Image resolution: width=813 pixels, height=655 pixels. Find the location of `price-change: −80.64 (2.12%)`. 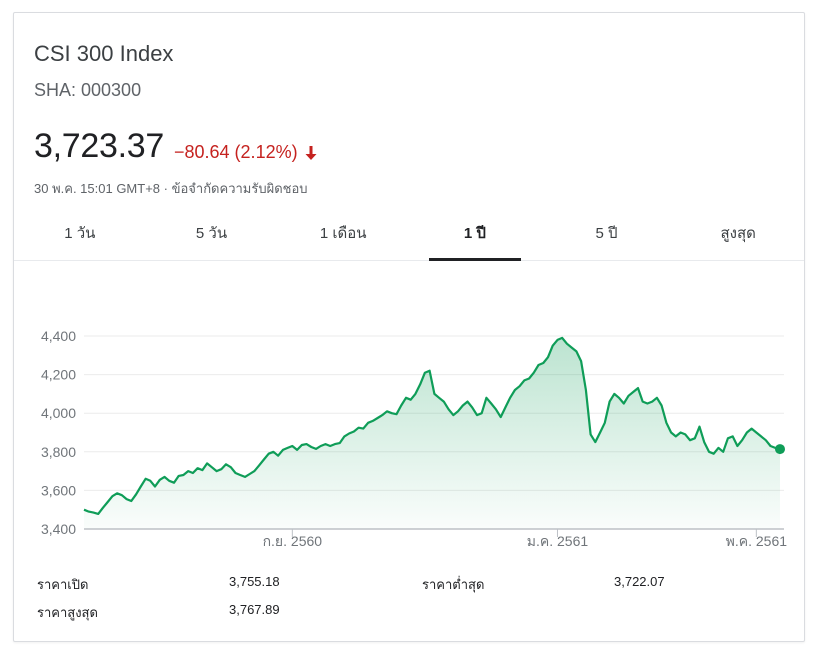

price-change: −80.64 (2.12%) is located at coordinates (246, 152).